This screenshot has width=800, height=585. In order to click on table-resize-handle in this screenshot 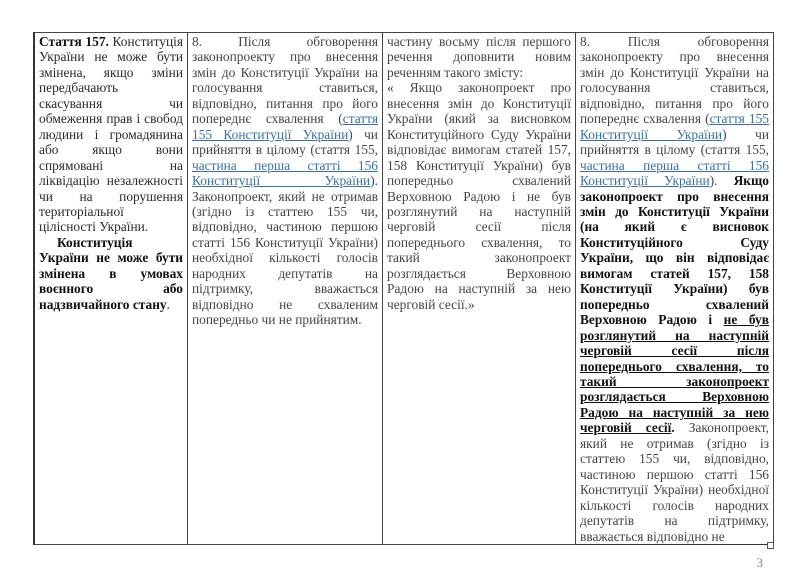, I will do `click(770, 545)`.